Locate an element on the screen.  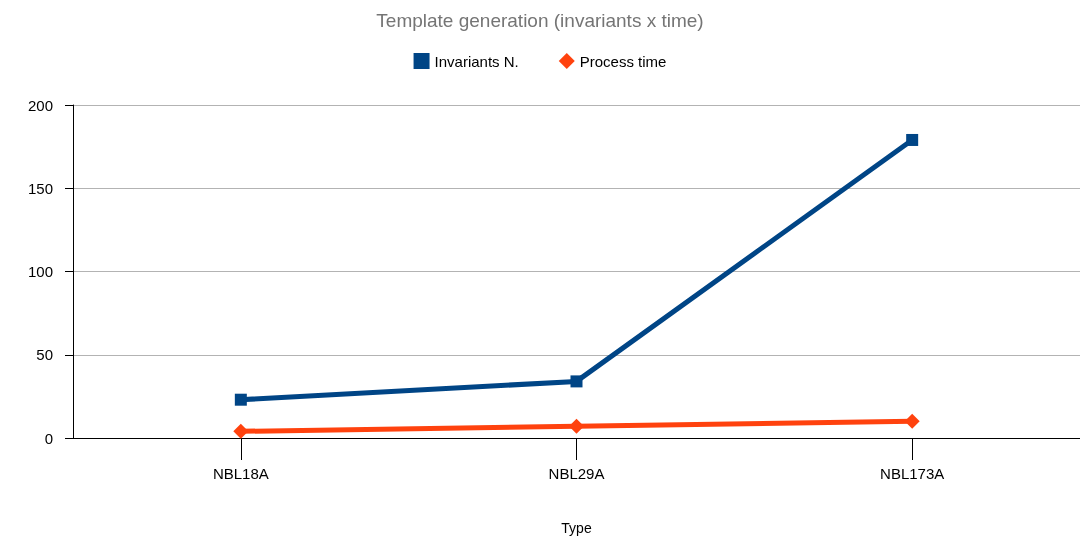
y-tick-label: 150 is located at coordinates (40, 188).